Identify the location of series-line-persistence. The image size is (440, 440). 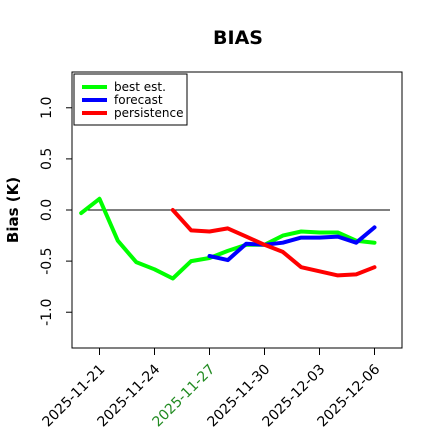
(273, 243).